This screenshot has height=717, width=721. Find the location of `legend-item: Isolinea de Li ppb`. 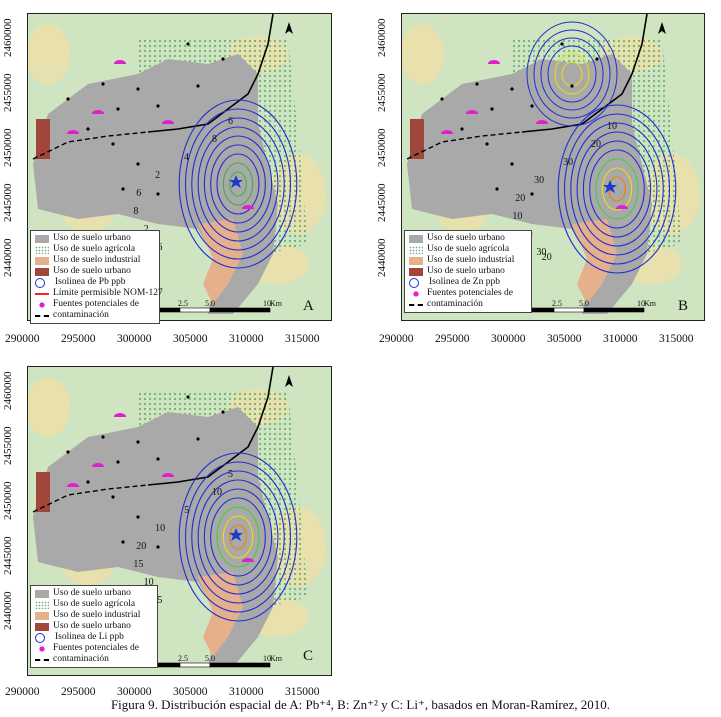

legend-item: Isolinea de Li ppb is located at coordinates (94, 637).